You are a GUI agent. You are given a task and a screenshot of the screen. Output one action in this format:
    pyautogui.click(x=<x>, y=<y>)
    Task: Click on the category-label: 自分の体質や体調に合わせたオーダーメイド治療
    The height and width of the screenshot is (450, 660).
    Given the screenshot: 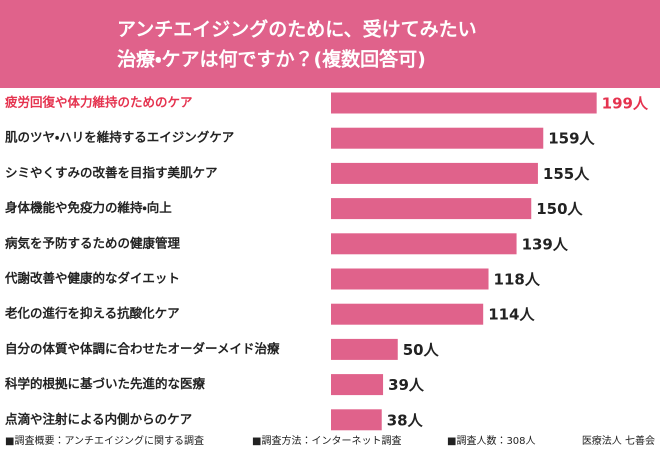 What is the action you would take?
    pyautogui.click(x=142, y=348)
    